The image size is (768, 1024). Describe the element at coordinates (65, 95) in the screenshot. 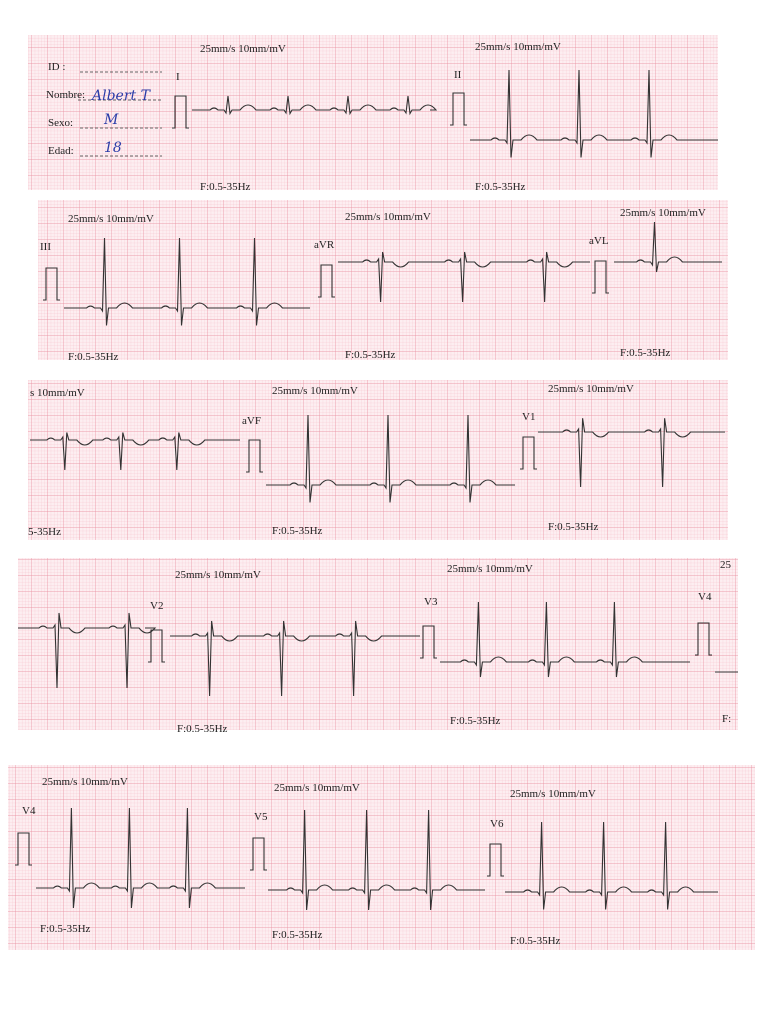

I see `field-label: Nombre:` at that location.